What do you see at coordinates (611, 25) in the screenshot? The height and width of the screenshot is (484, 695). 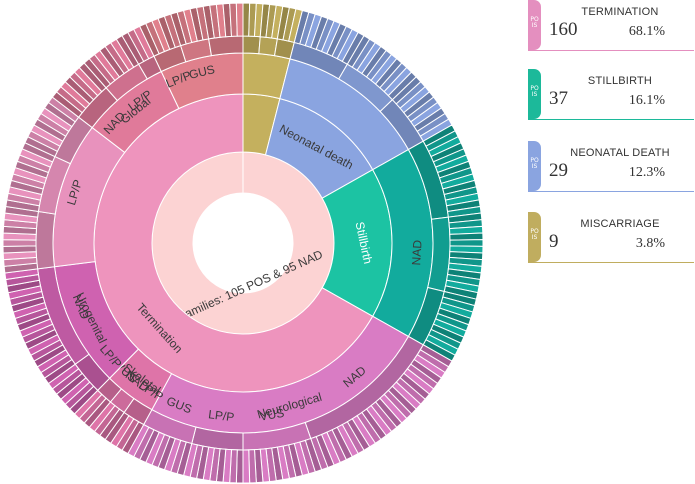 I see `legend-card-termination: PO IS TERMINATION 160 68.1%` at bounding box center [611, 25].